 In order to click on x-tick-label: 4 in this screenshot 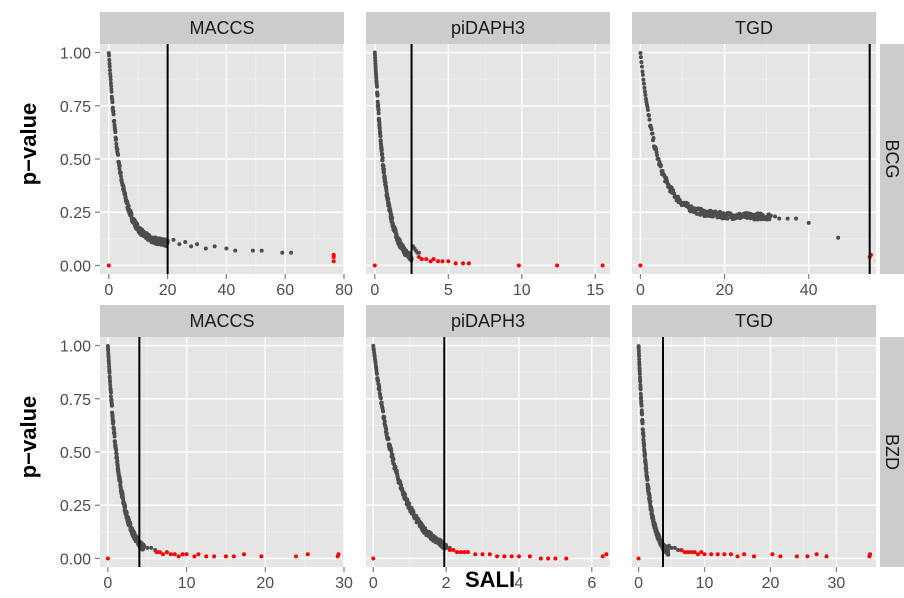, I will do `click(519, 583)`.